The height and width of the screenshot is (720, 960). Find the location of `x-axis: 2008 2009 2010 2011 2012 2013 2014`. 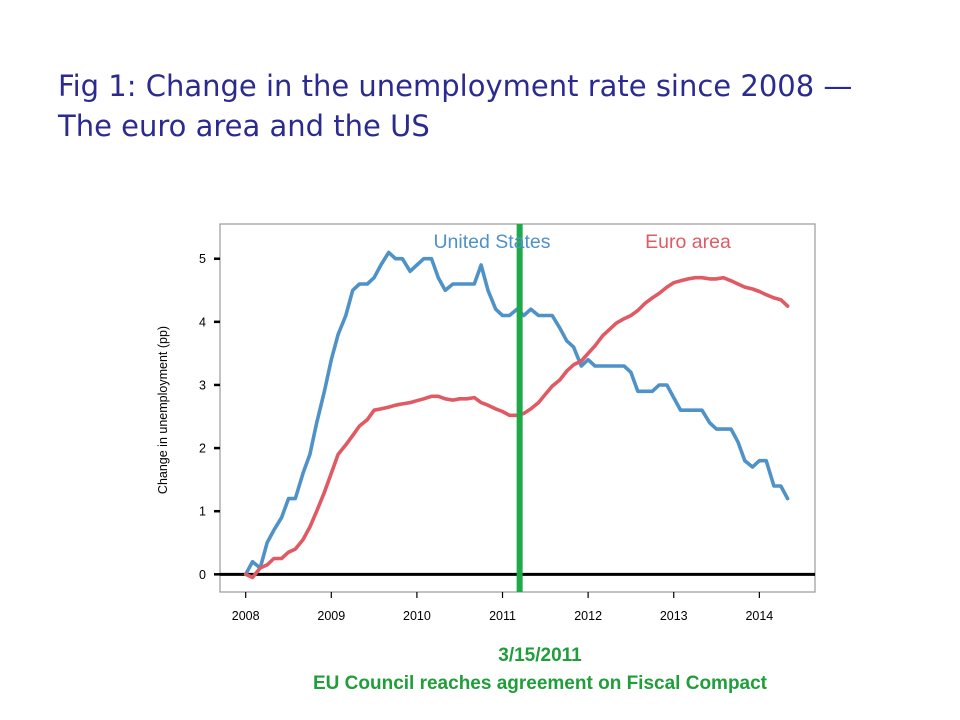

x-axis: 2008 2009 2010 2011 2012 2013 2014 is located at coordinates (502, 607).